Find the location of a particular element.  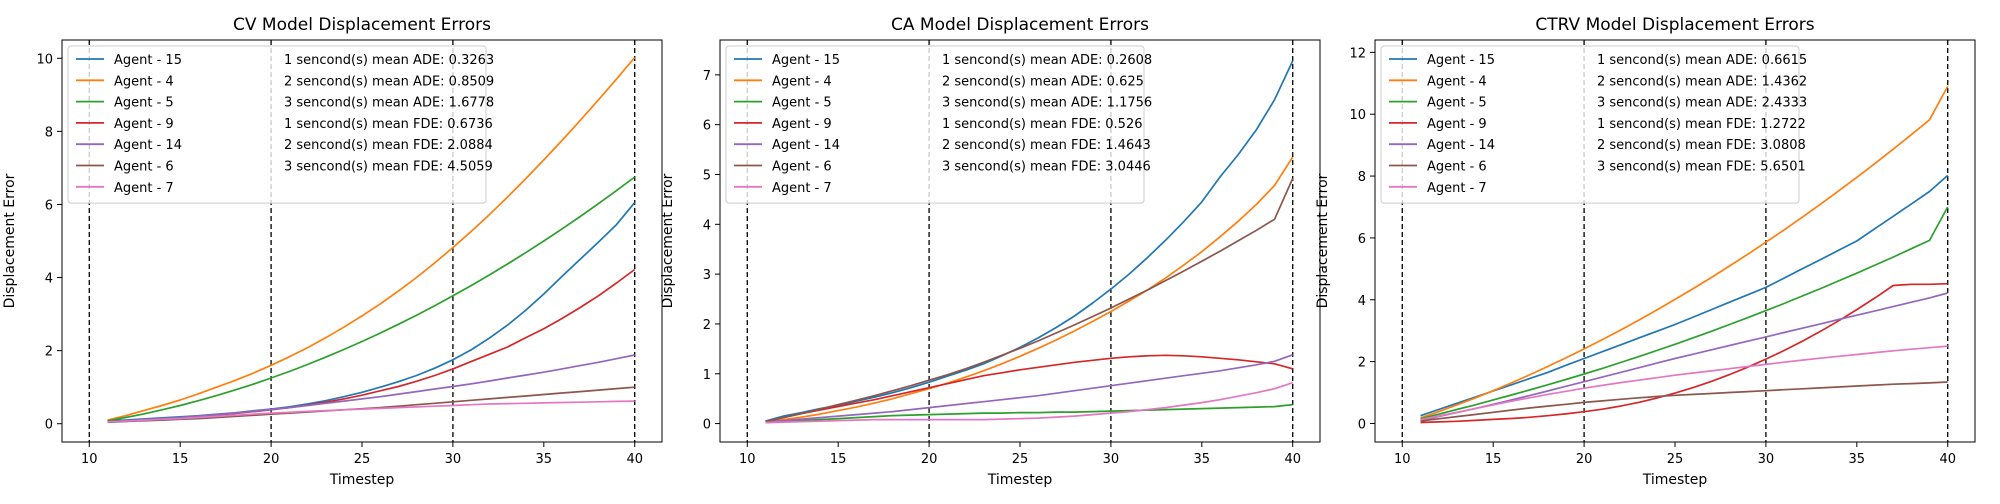

chart-title: CV Model Displacement Errors is located at coordinates (362, 25).